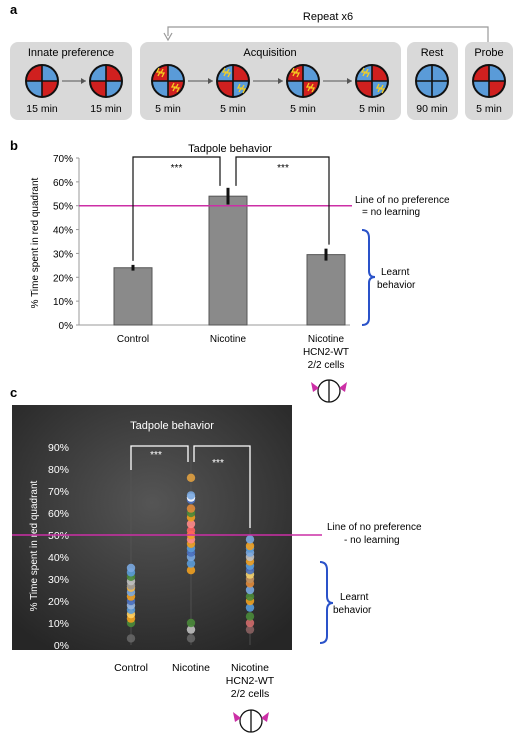 This screenshot has height=741, width=521. What do you see at coordinates (432, 109) in the screenshot?
I see `time-label: 90 min` at bounding box center [432, 109].